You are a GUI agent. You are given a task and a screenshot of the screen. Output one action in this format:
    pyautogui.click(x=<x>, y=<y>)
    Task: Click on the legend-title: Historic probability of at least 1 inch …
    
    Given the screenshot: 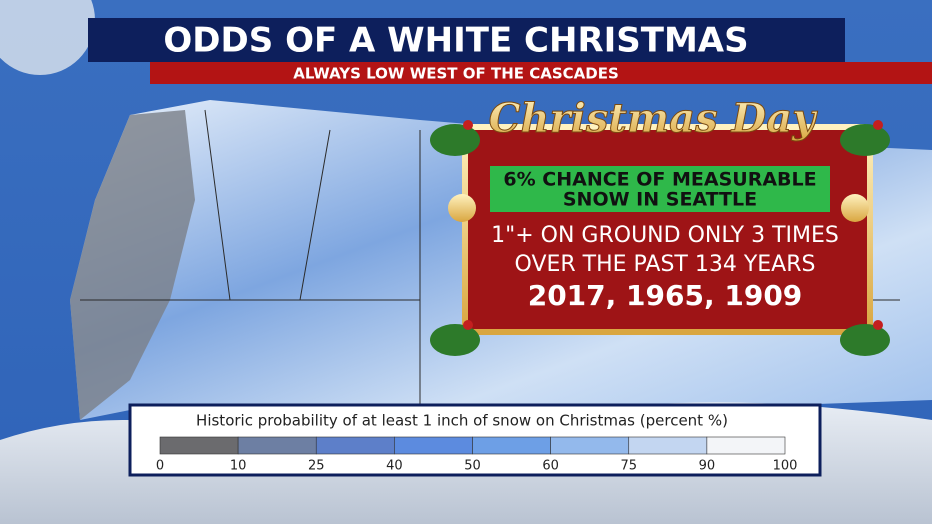 What is the action you would take?
    pyautogui.click(x=462, y=421)
    